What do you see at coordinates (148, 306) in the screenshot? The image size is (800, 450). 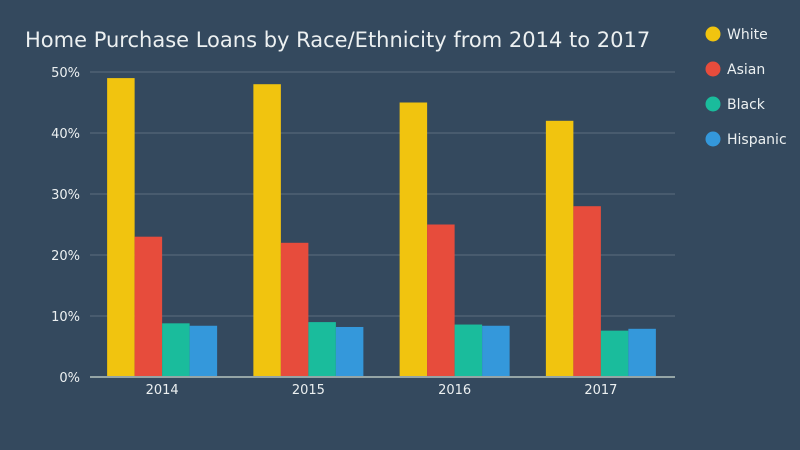 I see `bar-asian-2014` at bounding box center [148, 306].